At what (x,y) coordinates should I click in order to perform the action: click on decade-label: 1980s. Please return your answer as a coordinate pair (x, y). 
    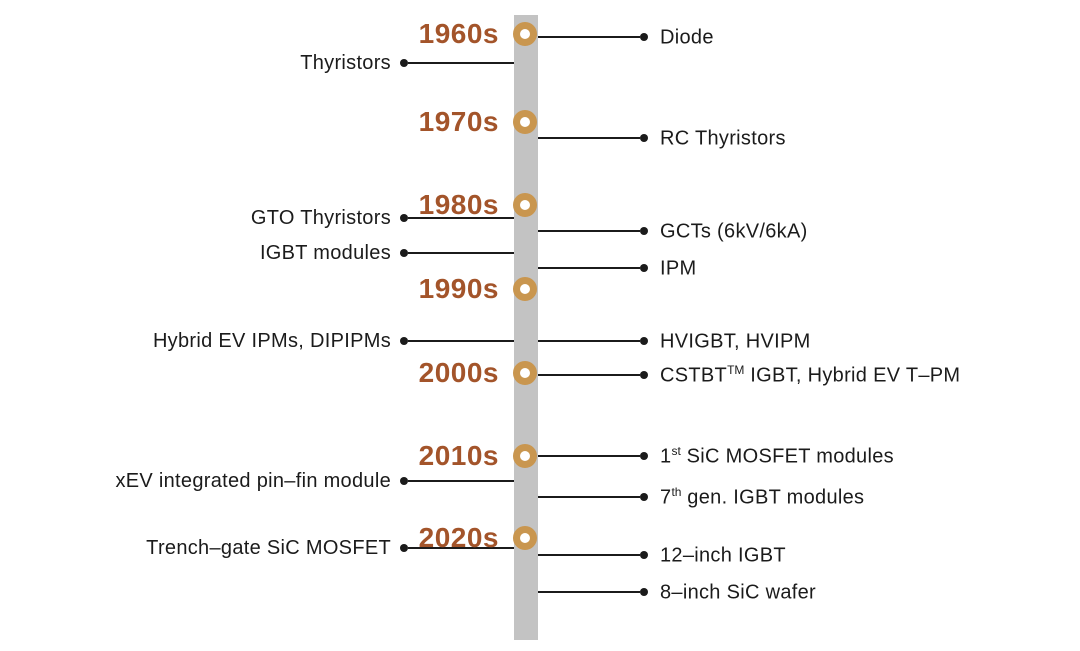
    Looking at the image, I should click on (458, 204).